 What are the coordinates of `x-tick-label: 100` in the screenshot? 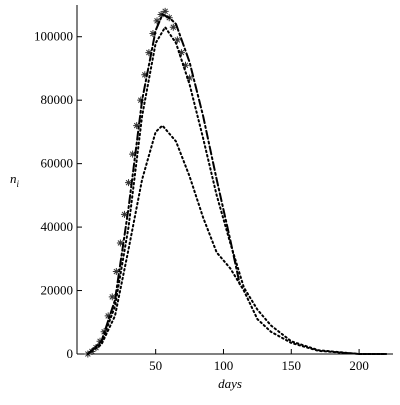 It's located at (224, 365).